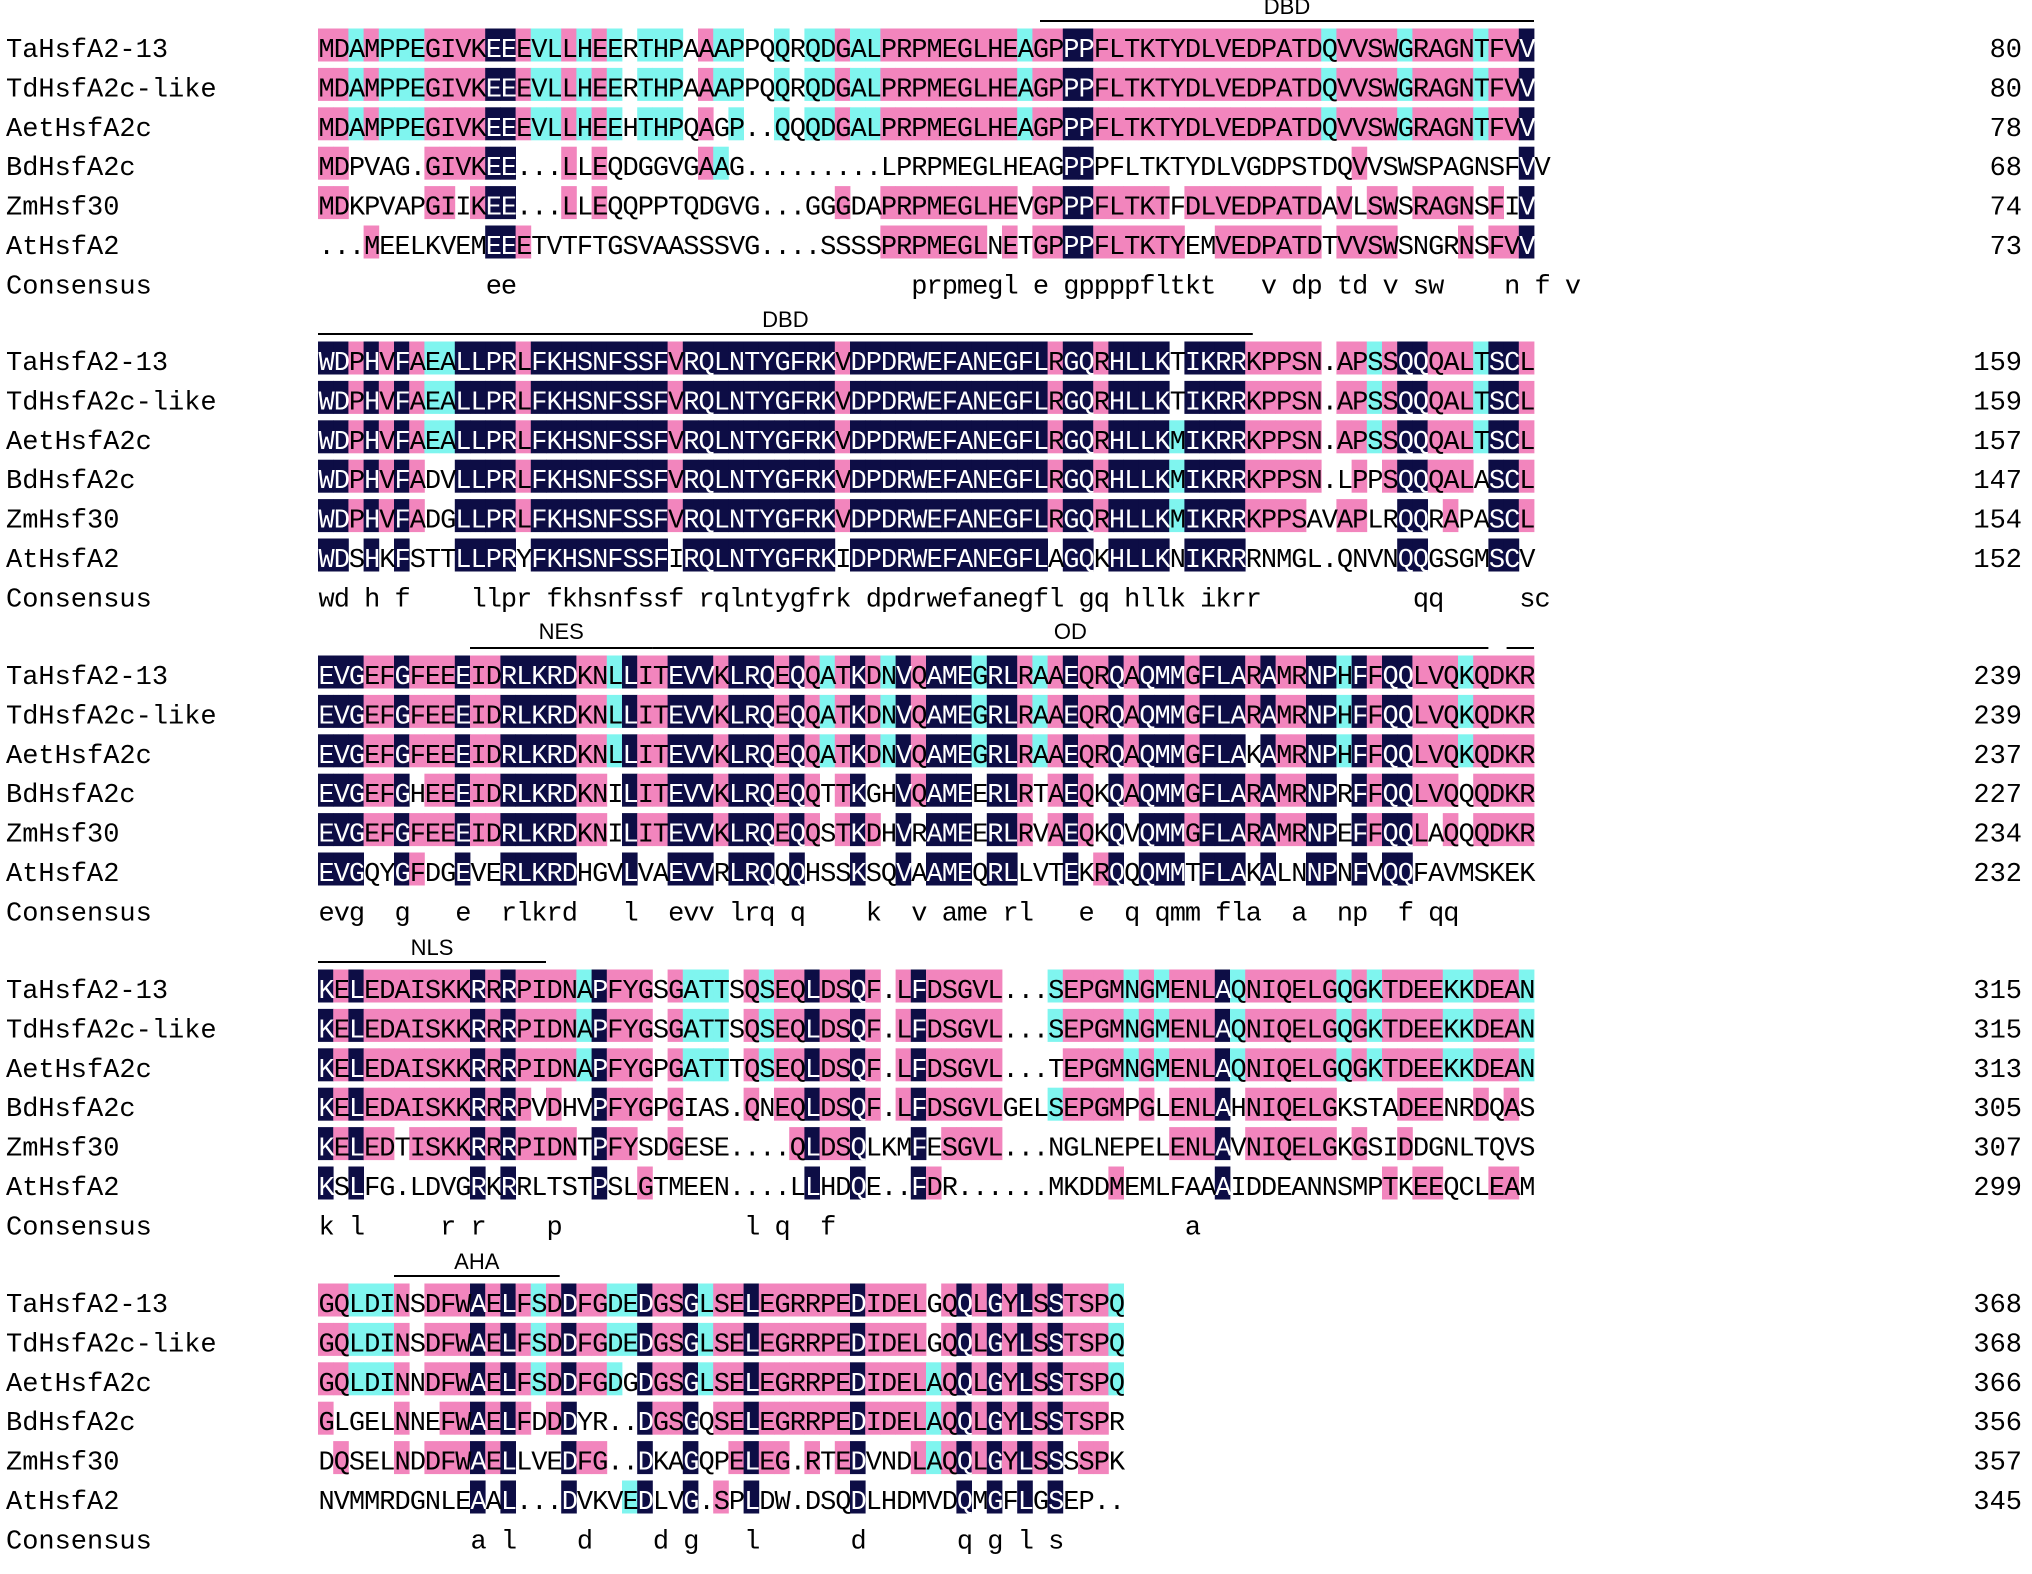 This screenshot has height=1574, width=2032. What do you see at coordinates (79, 600) in the screenshot?
I see `consensus-label: Consensus` at bounding box center [79, 600].